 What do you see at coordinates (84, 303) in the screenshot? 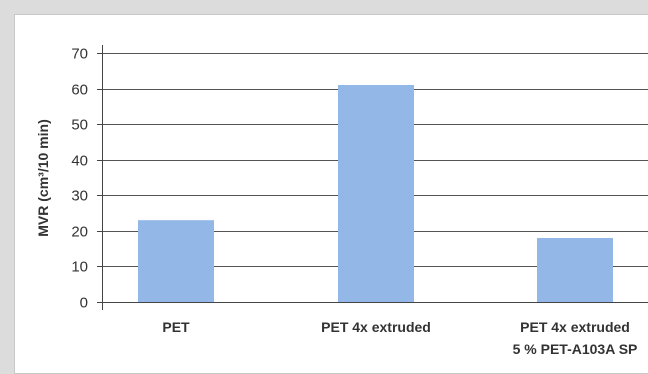
I see `y-tick-label: 0` at bounding box center [84, 303].